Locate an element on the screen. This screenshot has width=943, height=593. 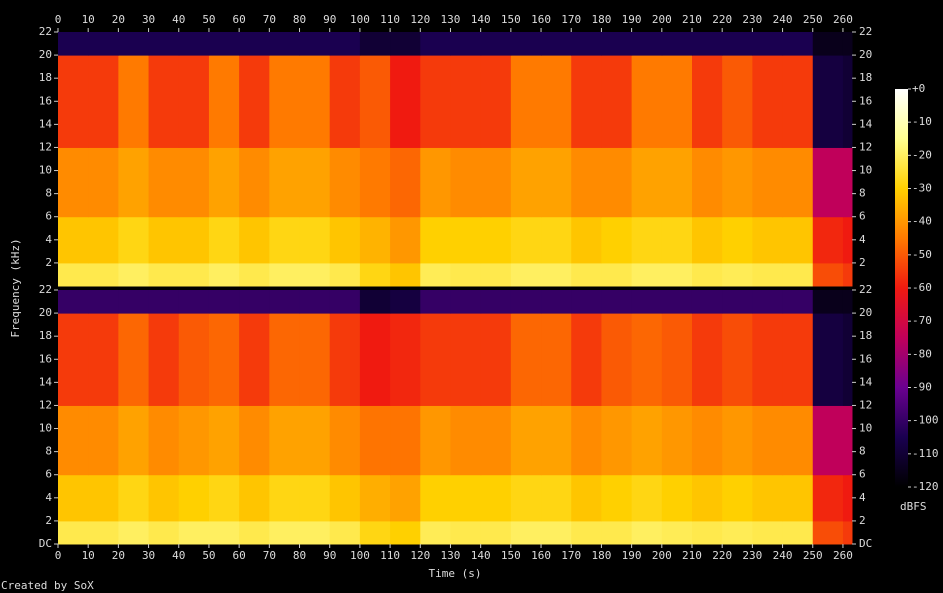
x-tick-label: 90 is located at coordinates (329, 19).